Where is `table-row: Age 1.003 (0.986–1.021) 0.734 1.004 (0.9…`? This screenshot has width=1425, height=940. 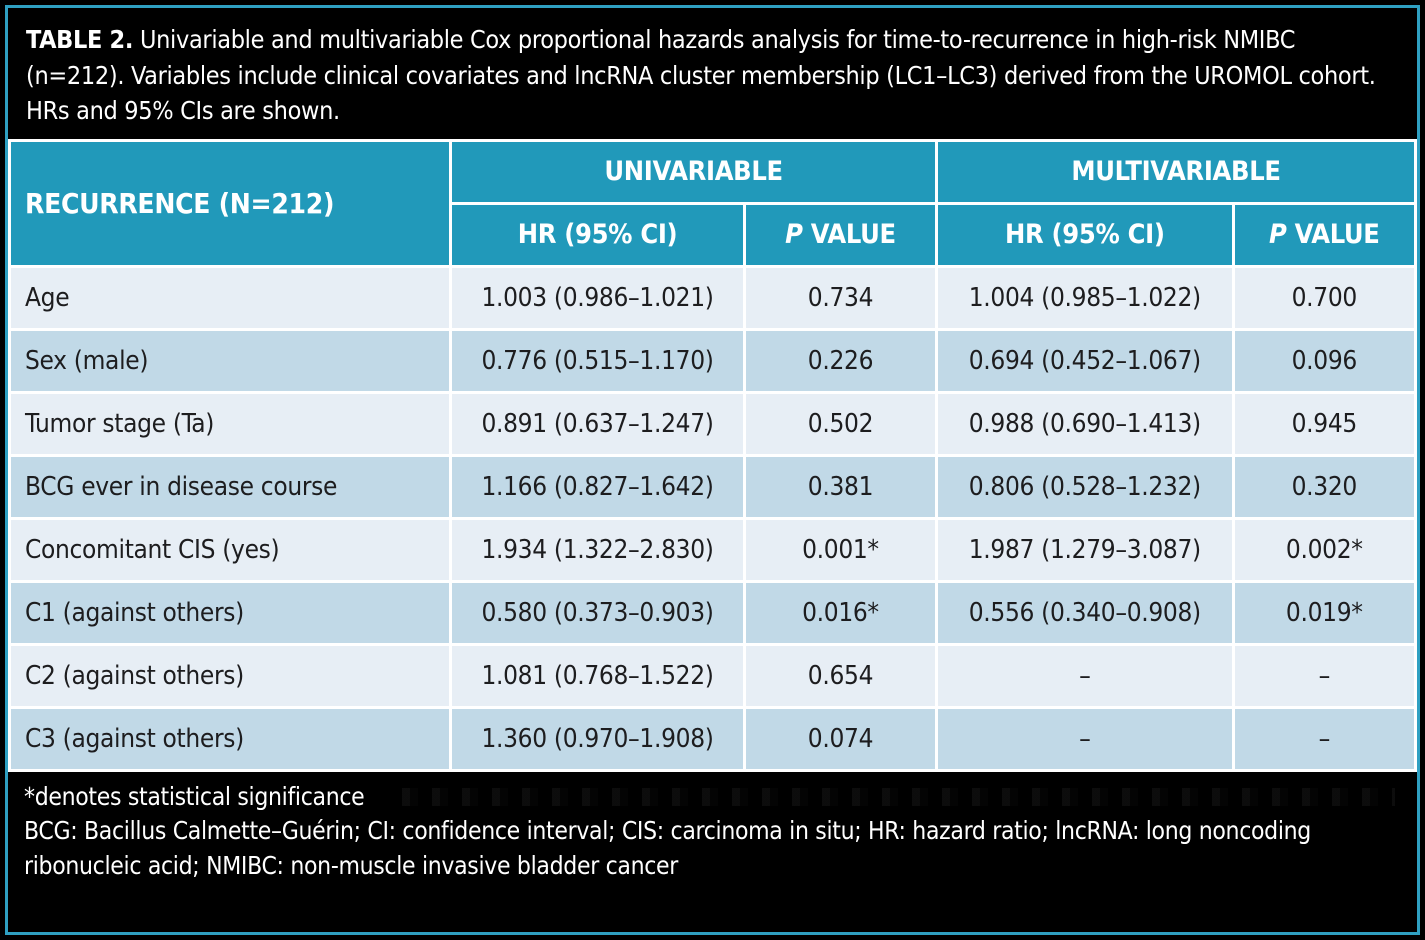 table-row: Age 1.003 (0.986–1.021) 0.734 1.004 (0.9… is located at coordinates (712, 297).